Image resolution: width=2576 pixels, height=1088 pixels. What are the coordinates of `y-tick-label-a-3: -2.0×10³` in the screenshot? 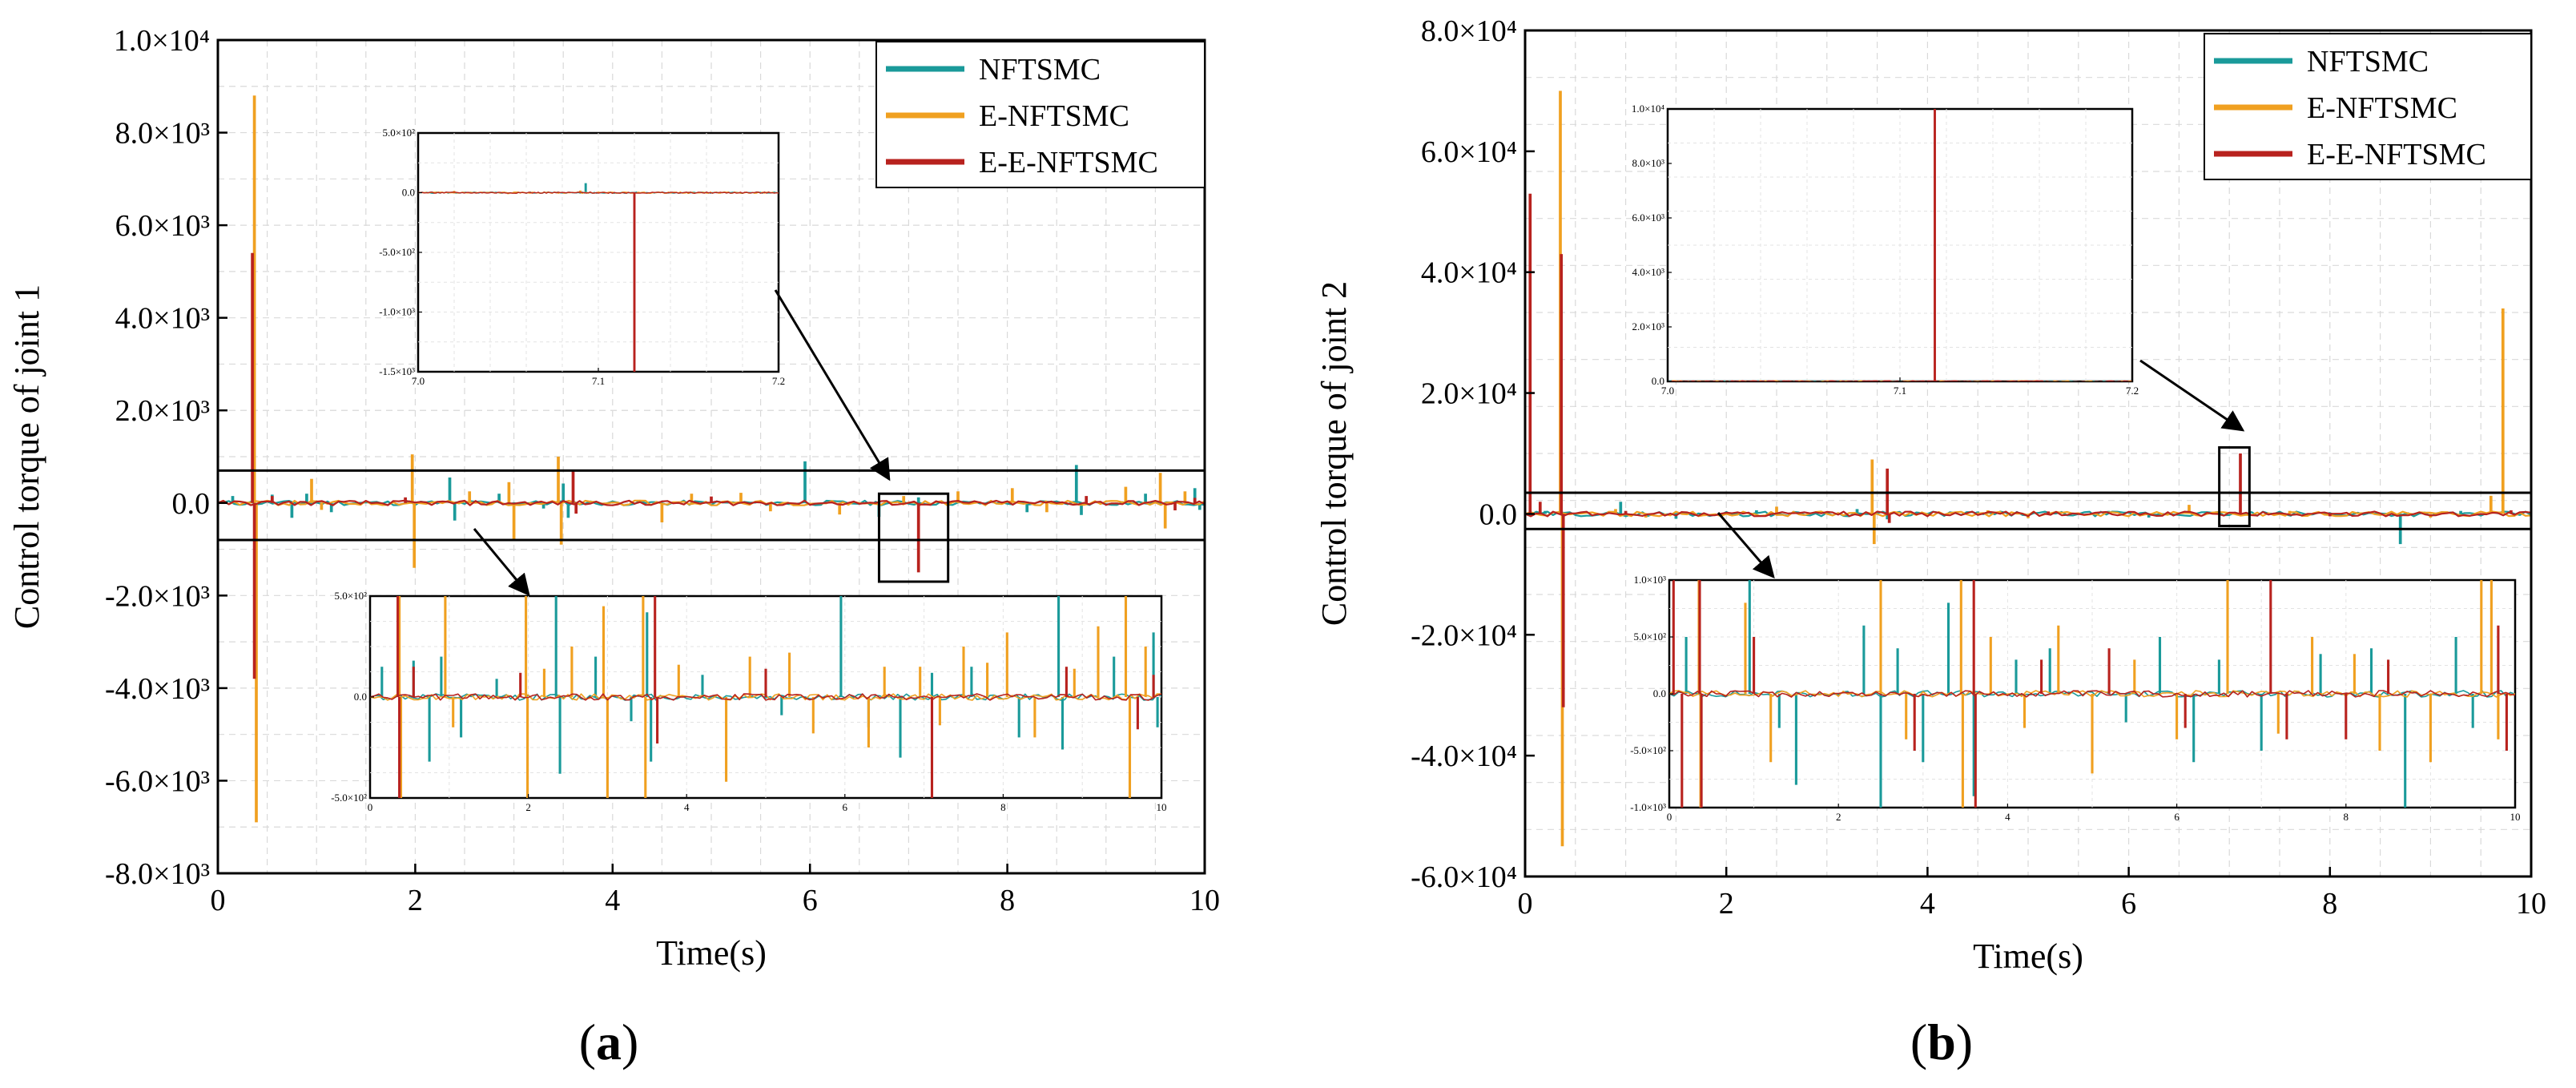 It's located at (157, 596).